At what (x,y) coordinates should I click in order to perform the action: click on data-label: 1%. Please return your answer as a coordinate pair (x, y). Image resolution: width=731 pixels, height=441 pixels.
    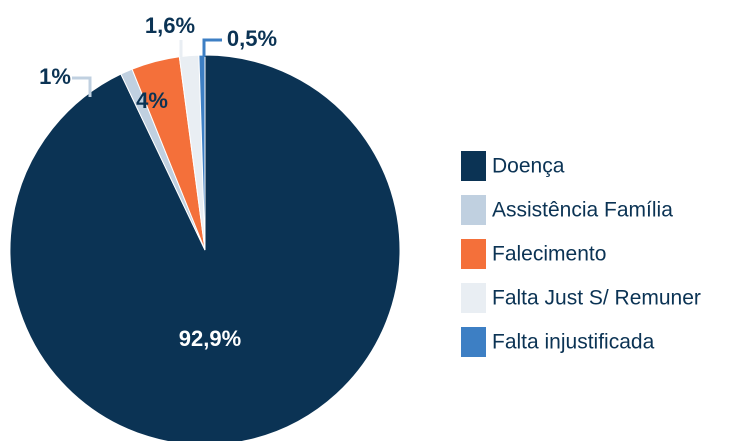
    Looking at the image, I should click on (55, 76).